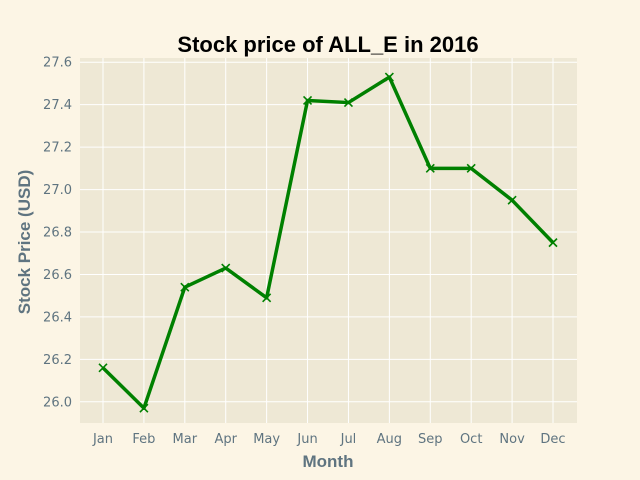 This screenshot has width=640, height=480. Describe the element at coordinates (348, 439) in the screenshot. I see `x-tick-label: Jul` at that location.